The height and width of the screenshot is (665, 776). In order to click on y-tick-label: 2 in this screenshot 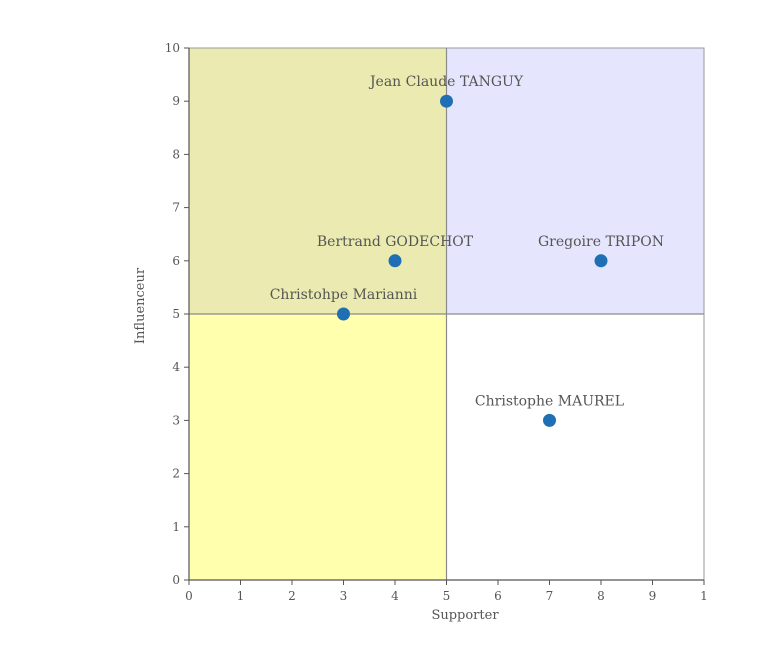, I will do `click(176, 474)`.